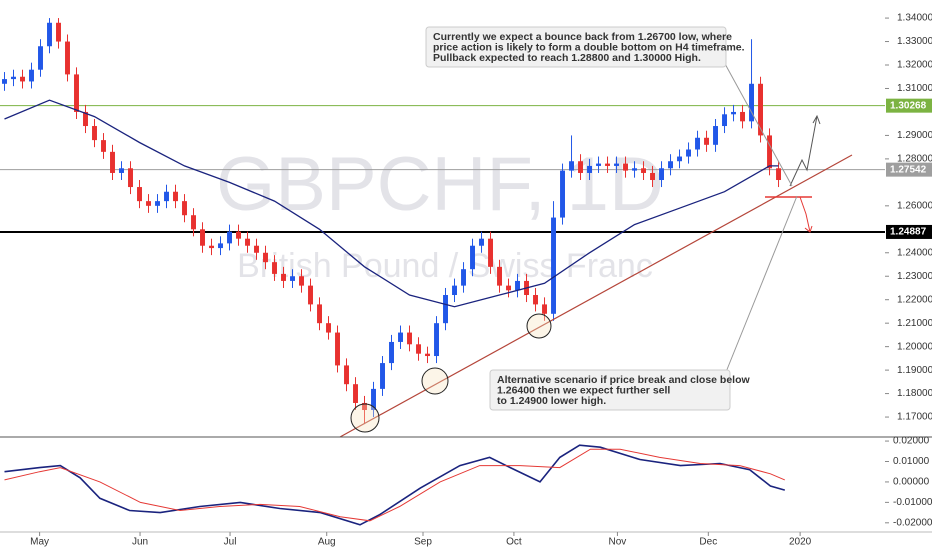 This screenshot has height=550, width=932. What do you see at coordinates (912, 522) in the screenshot?
I see `y-tick-label: -0.02000` at bounding box center [912, 522].